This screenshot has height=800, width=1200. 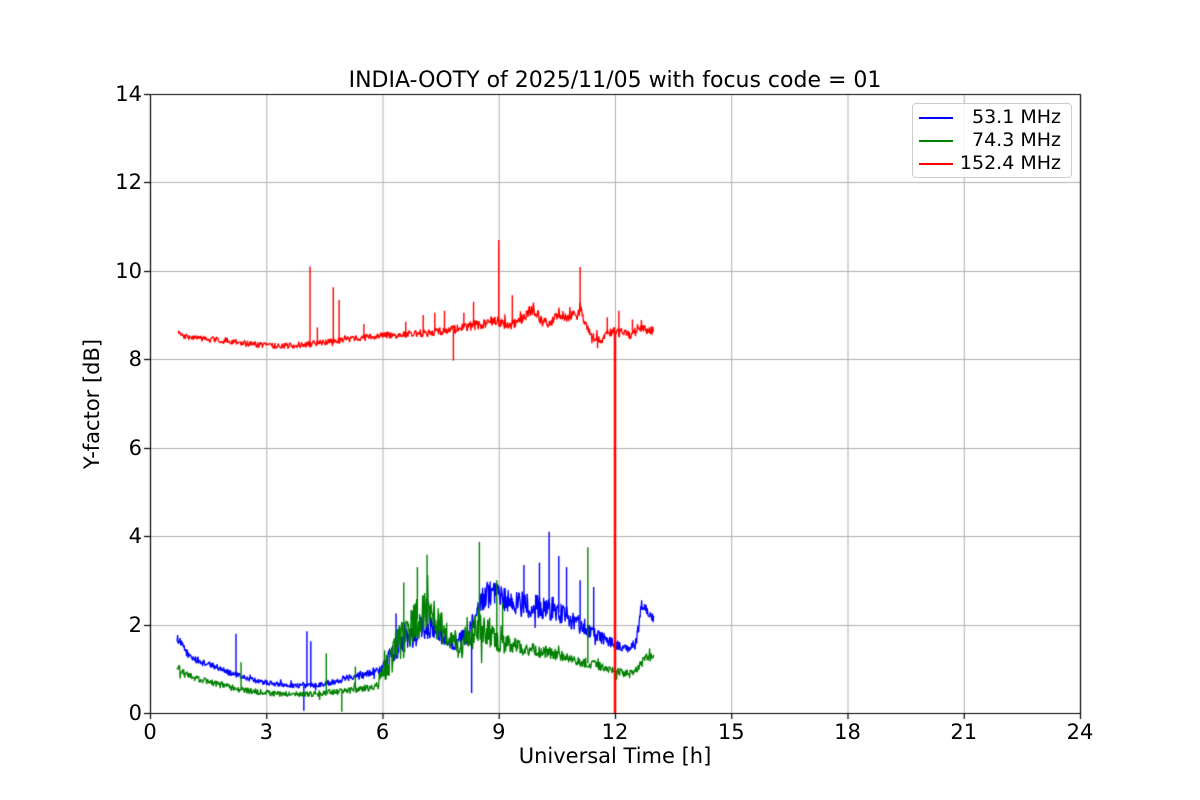 I want to click on y-tick-label: 0, so click(x=135, y=713).